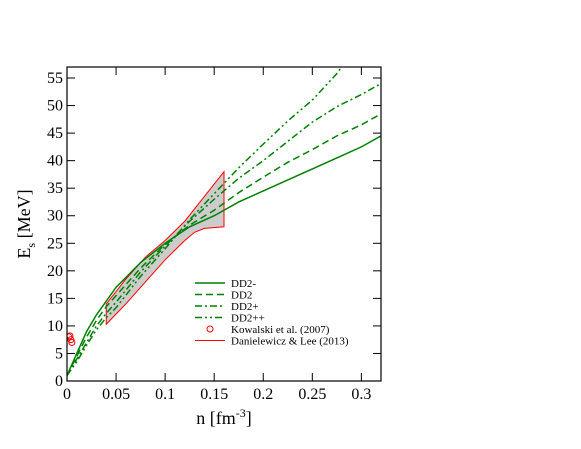  Describe the element at coordinates (24, 215) in the screenshot. I see `y-label-end: [MeV]` at that location.